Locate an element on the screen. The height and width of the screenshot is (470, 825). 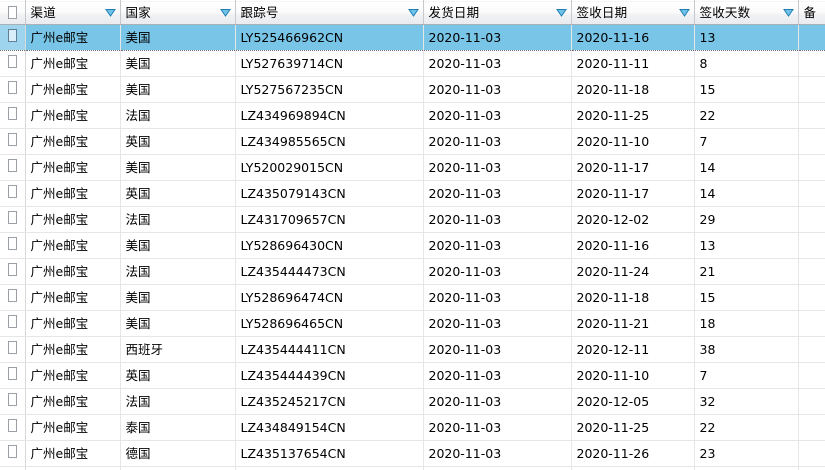
column-header-ship_date: 发货日期 is located at coordinates (497, 12).